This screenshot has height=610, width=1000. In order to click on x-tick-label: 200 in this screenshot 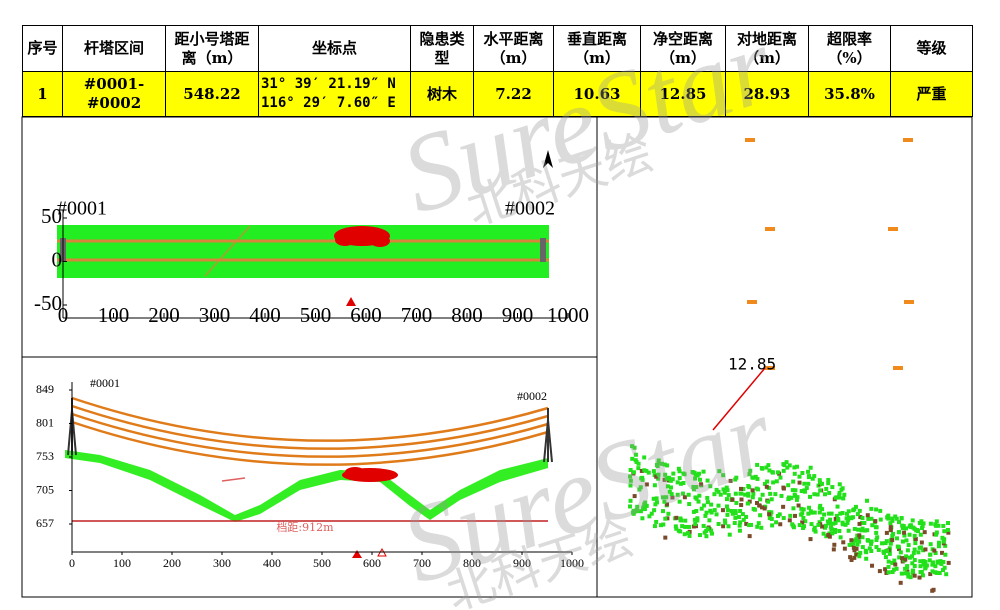, I will do `click(164, 315)`.